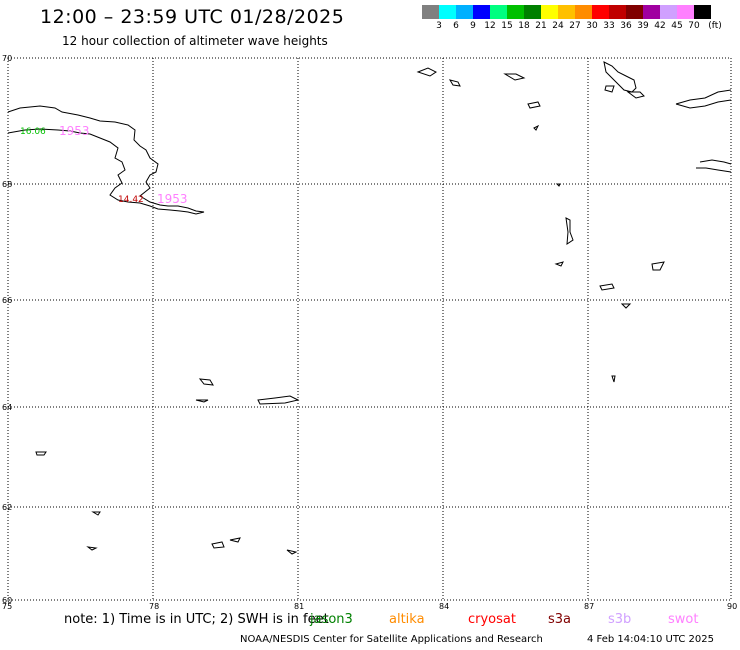 The height and width of the screenshot is (650, 740). What do you see at coordinates (7, 407) in the screenshot?
I see `y-tick-label: 64` at bounding box center [7, 407].